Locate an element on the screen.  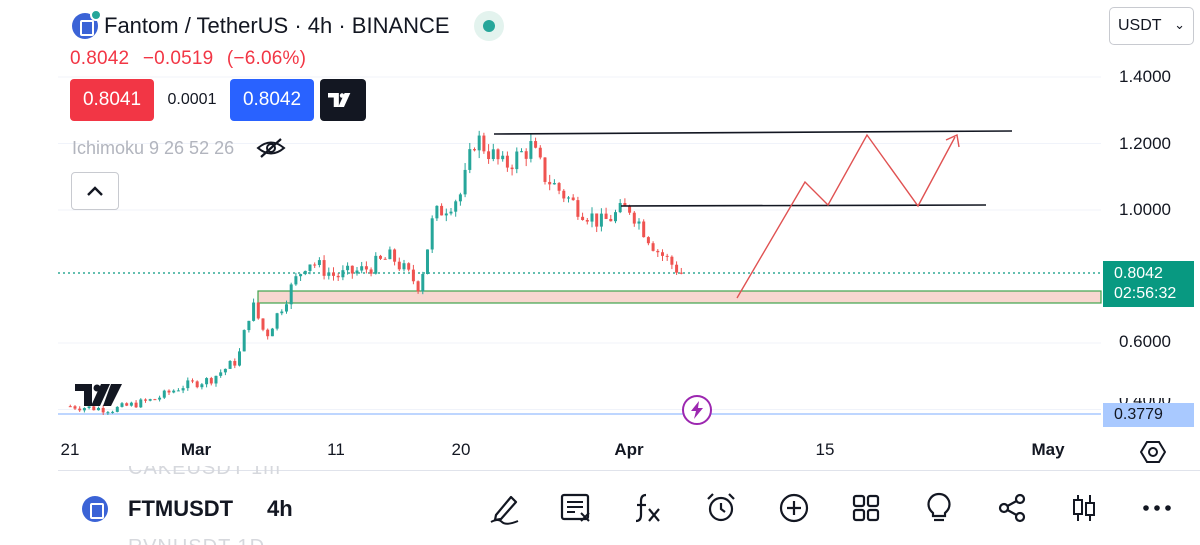
add-symbol-button is located at coordinates (794, 508).